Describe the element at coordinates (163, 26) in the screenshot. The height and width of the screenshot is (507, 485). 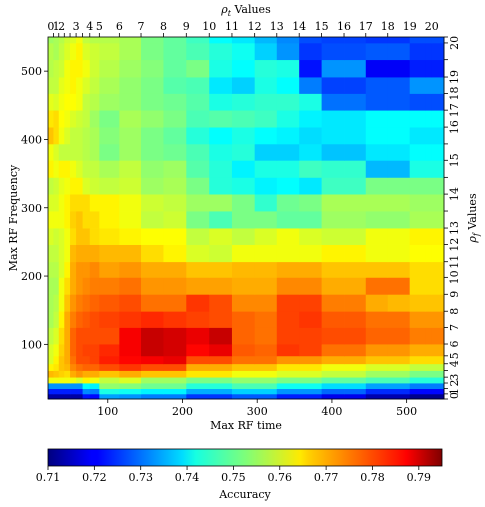
I see `top-tick-label: 8` at that location.